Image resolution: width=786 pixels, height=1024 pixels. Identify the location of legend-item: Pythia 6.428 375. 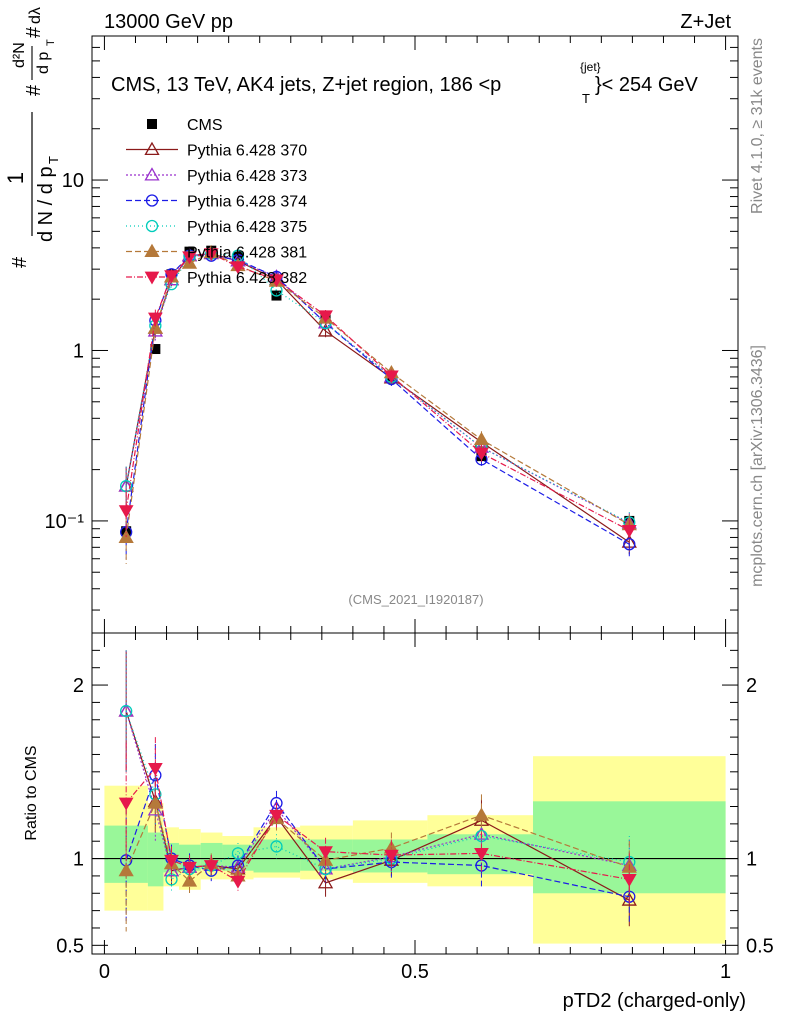
(216, 227).